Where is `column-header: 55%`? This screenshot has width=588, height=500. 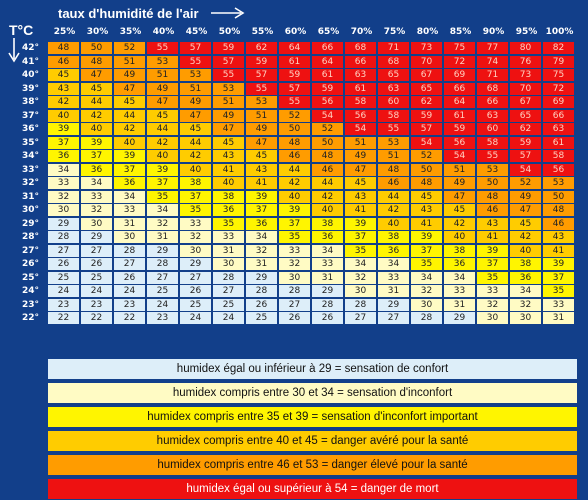
column-header: 55% is located at coordinates (262, 32).